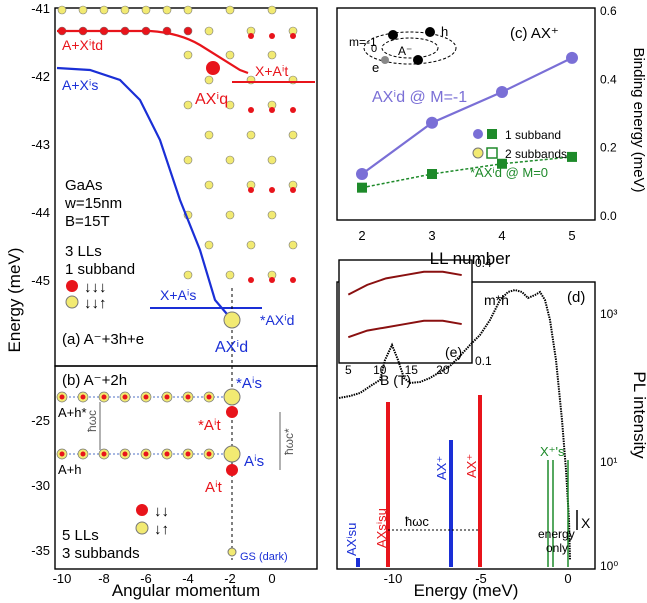 This screenshot has width=647, height=603. Describe the element at coordinates (87, 221) in the screenshot. I see `sample-line-3: B=15T` at that location.